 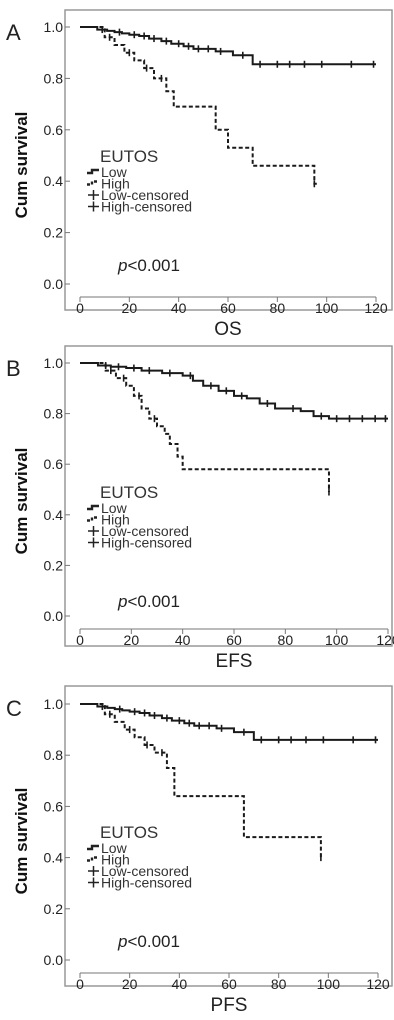 What do you see at coordinates (13, 32) in the screenshot?
I see `panel-label: A` at bounding box center [13, 32].